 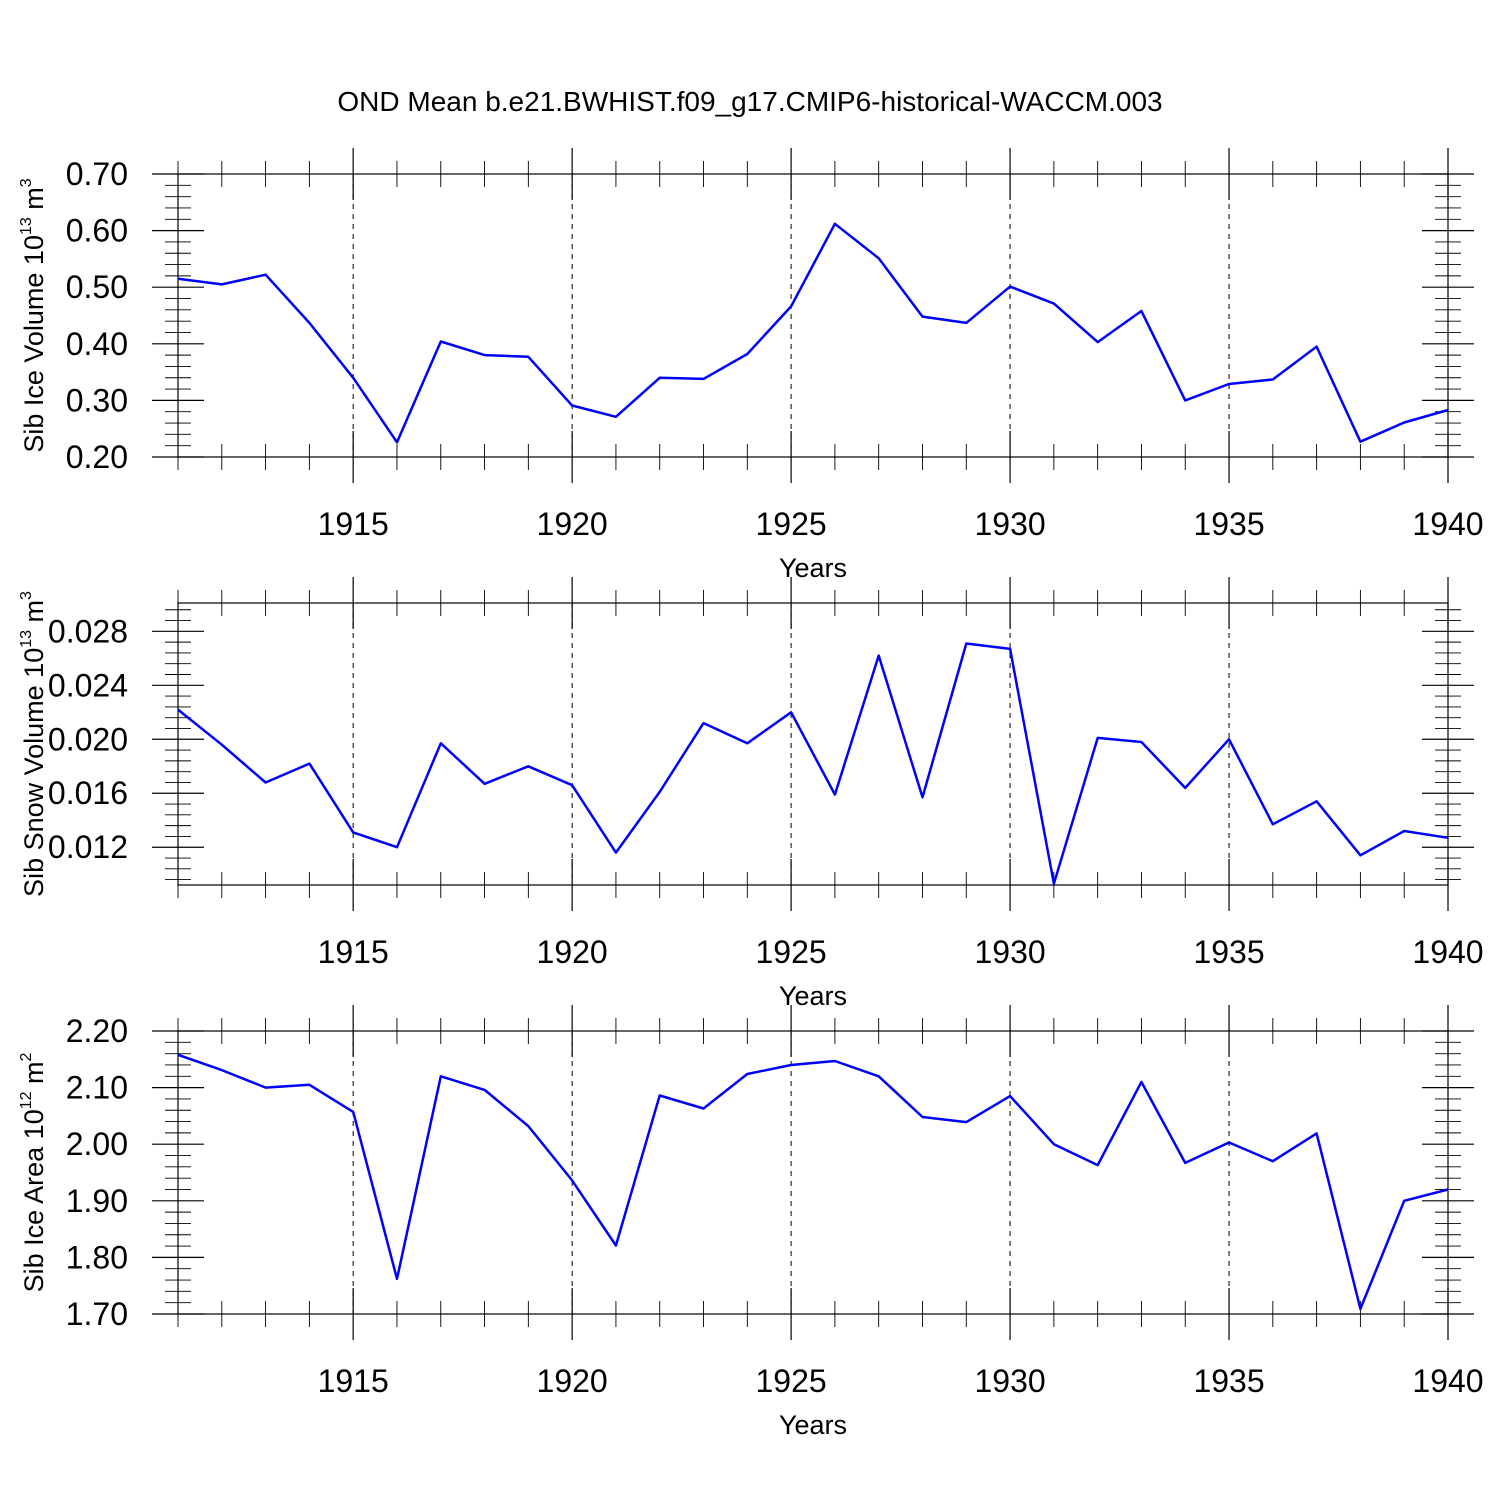 What do you see at coordinates (88, 685) in the screenshot?
I see `y-tick-label: 0.024` at bounding box center [88, 685].